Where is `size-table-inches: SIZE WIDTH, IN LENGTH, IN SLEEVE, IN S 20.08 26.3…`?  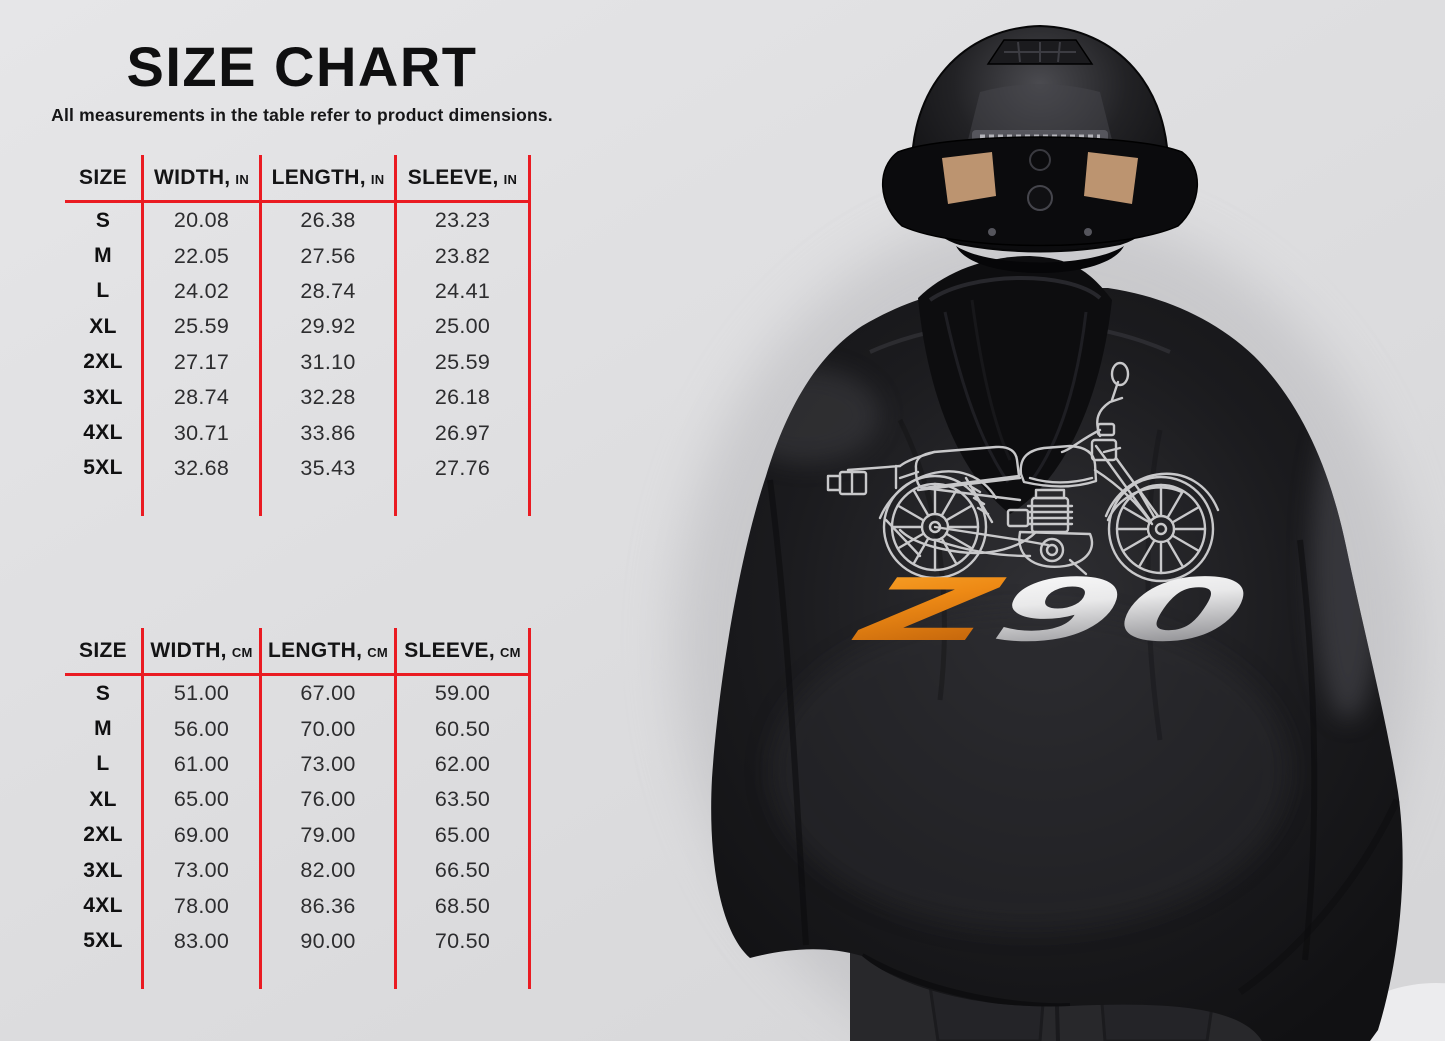 size-table-inches: SIZE WIDTH, IN LENGTH, IN SLEEVE, IN S 20.08 26.3… is located at coordinates (298, 336).